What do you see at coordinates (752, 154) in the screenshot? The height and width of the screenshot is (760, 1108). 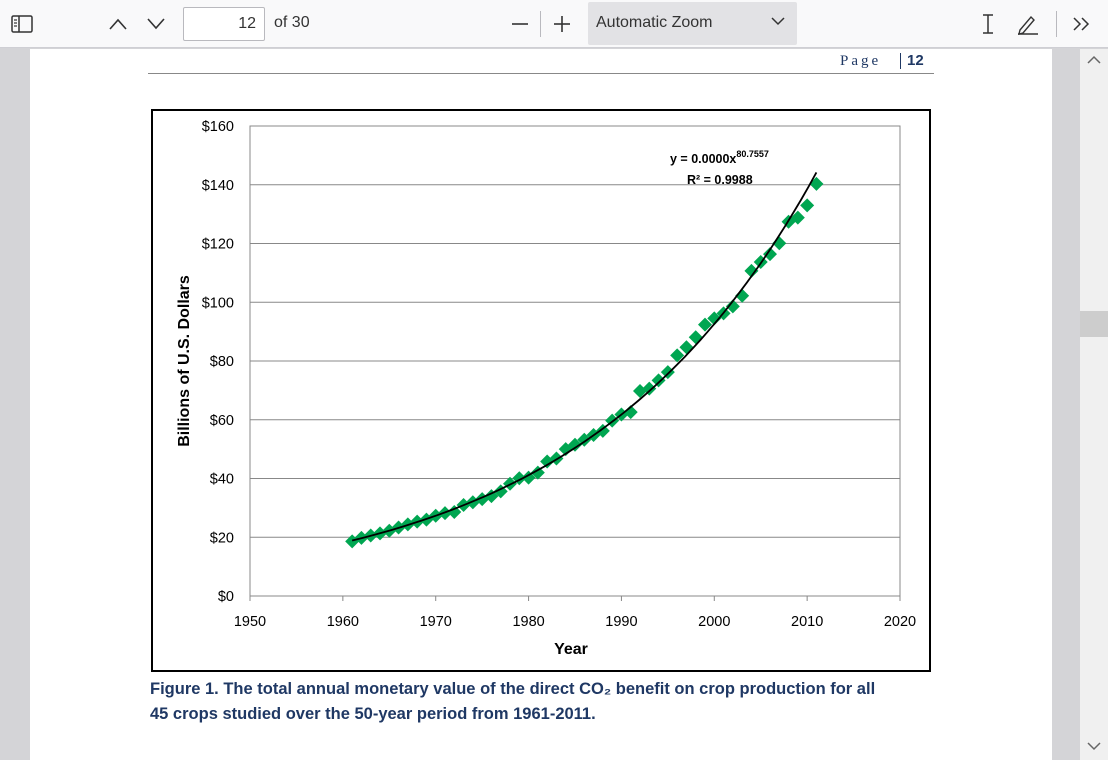 I see `equation-exponent: 80.7557` at bounding box center [752, 154].